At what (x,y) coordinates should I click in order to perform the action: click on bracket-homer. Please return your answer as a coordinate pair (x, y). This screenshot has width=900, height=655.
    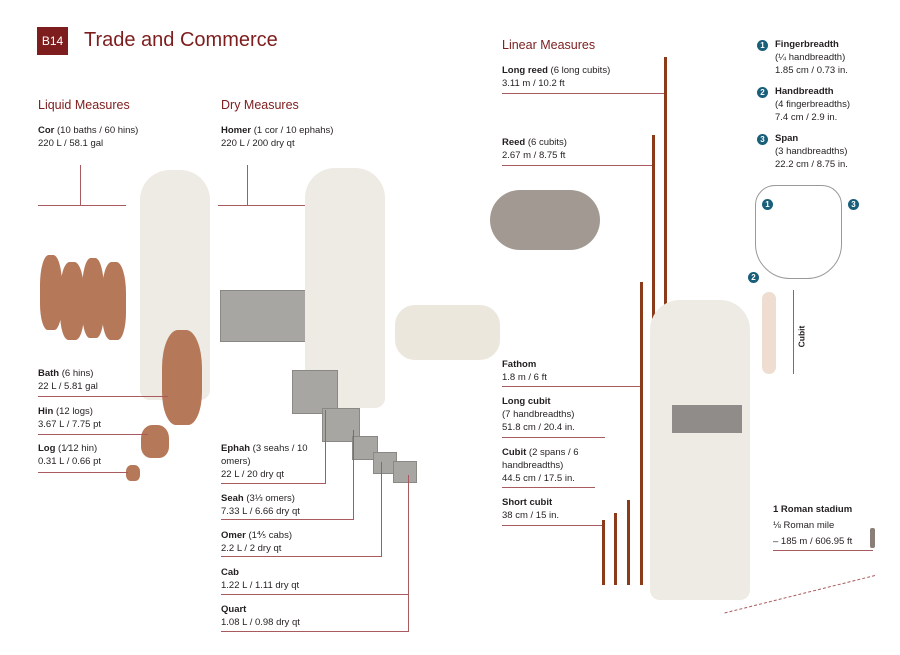
    Looking at the image, I should click on (263, 205).